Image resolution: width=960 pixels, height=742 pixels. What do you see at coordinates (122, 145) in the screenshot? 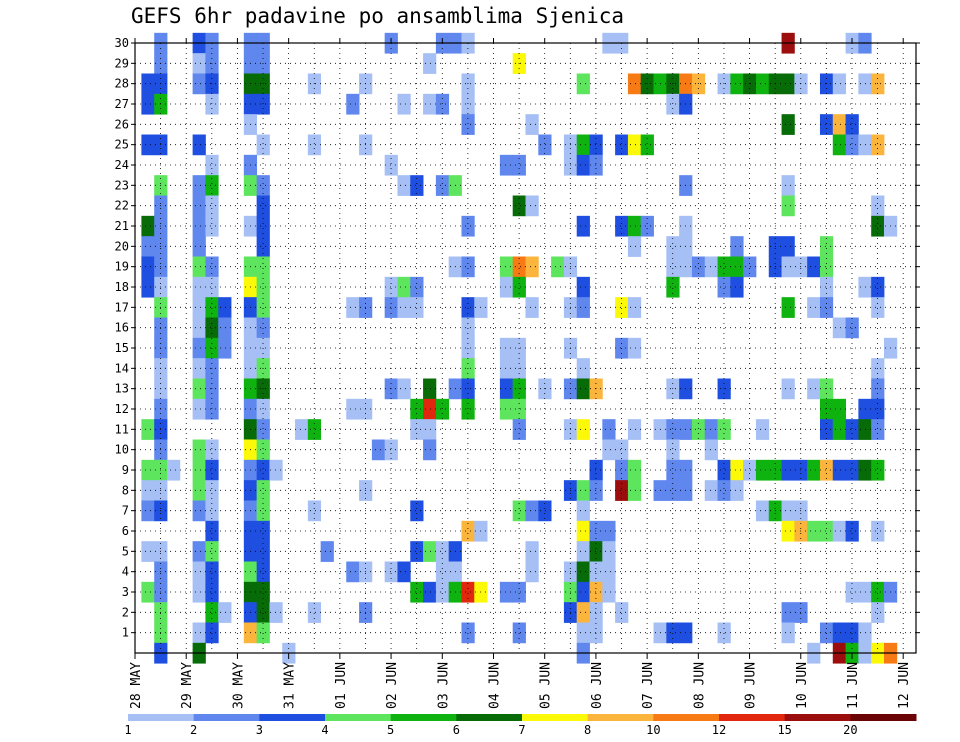
I see `y-tick-label: 25` at bounding box center [122, 145].